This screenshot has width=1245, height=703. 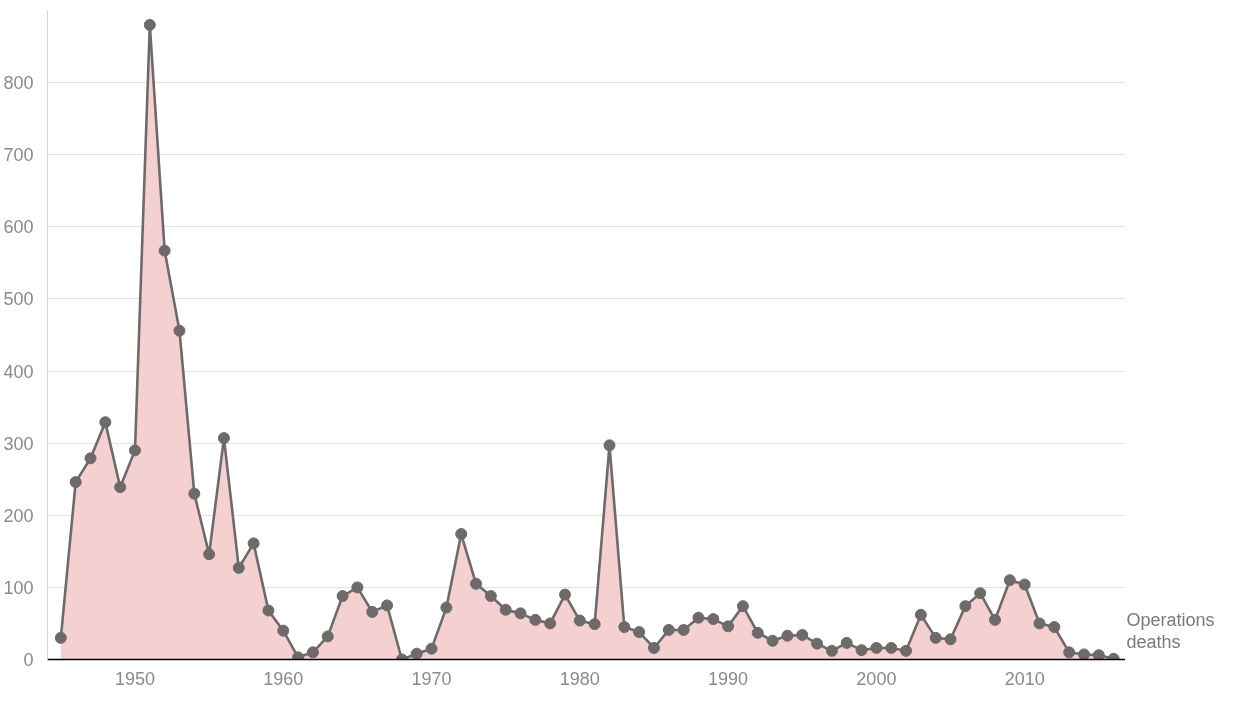 I want to click on y-tick-label: 400, so click(x=18, y=371).